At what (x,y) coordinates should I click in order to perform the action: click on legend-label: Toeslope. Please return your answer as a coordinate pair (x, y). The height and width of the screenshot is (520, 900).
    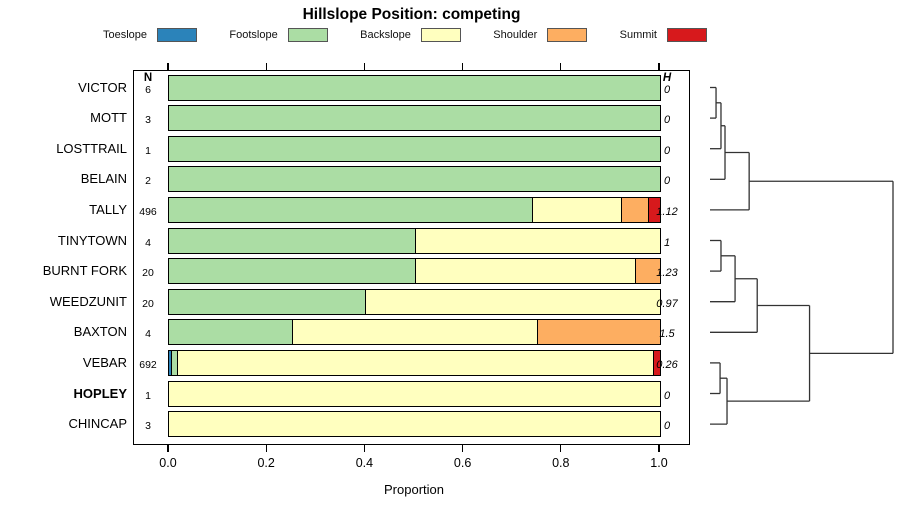
    Looking at the image, I should click on (125, 35).